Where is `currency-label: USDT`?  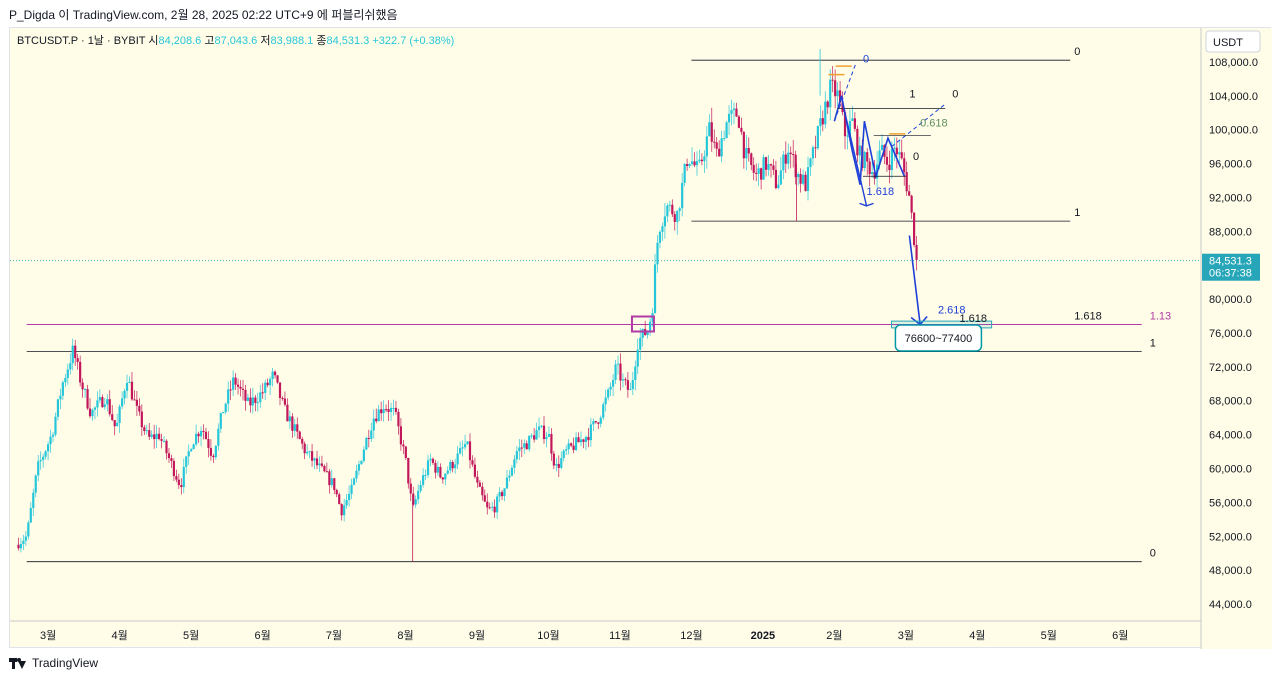
currency-label: USDT is located at coordinates (1228, 43).